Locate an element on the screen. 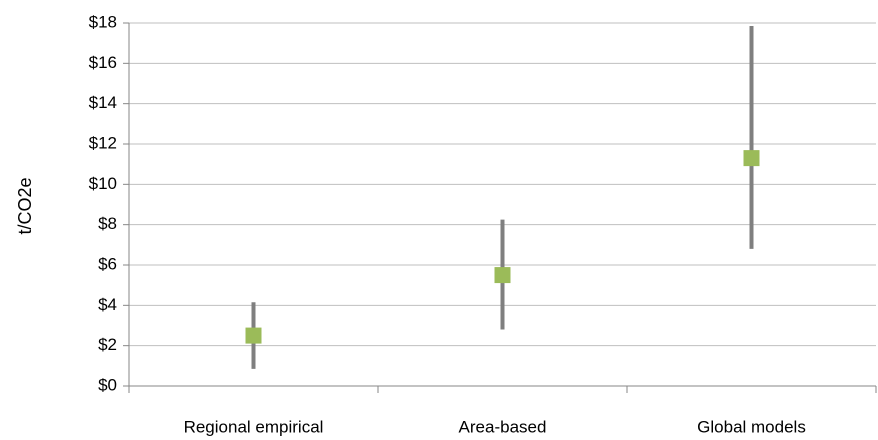 The image size is (878, 440). y-tick-label: $6 is located at coordinates (107, 263).